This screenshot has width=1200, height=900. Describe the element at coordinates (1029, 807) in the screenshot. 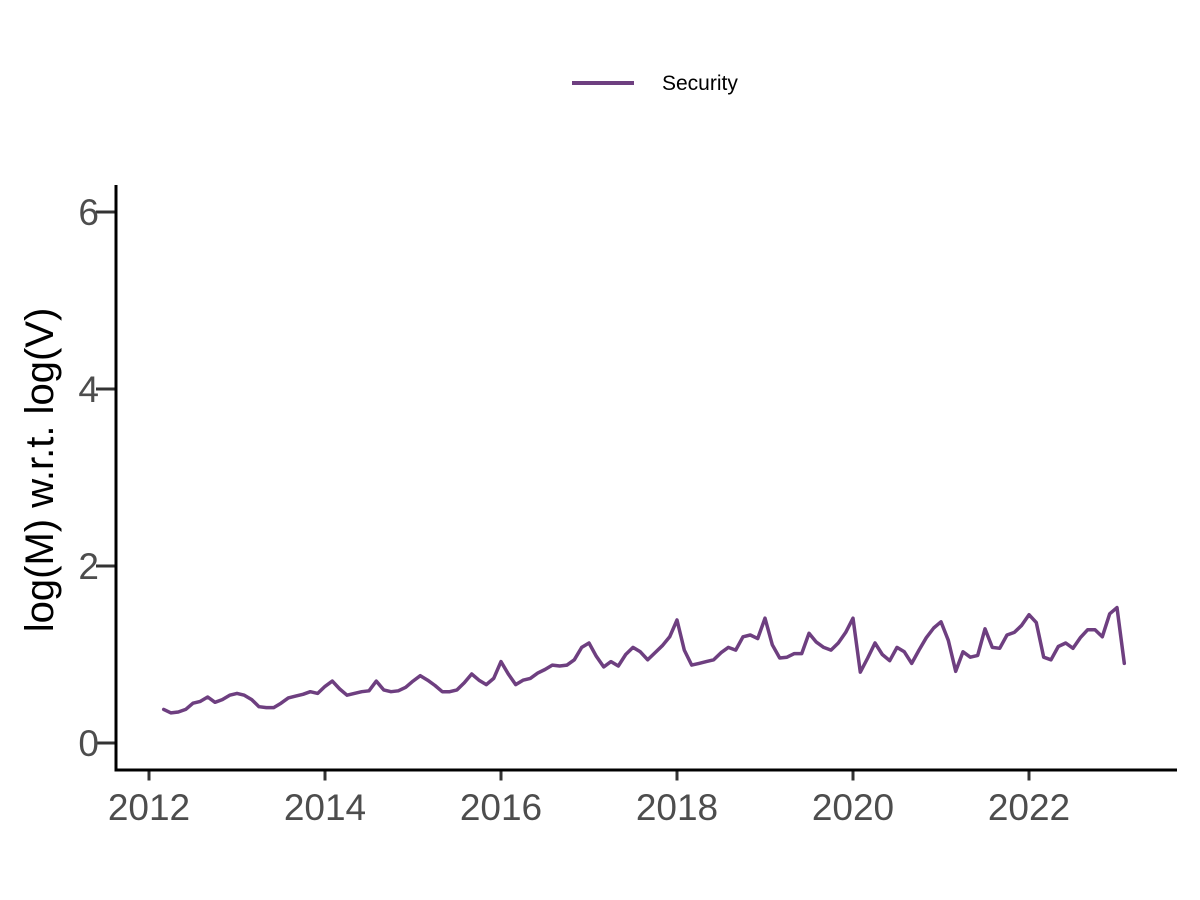

I see `x-tick-label: 2022` at that location.